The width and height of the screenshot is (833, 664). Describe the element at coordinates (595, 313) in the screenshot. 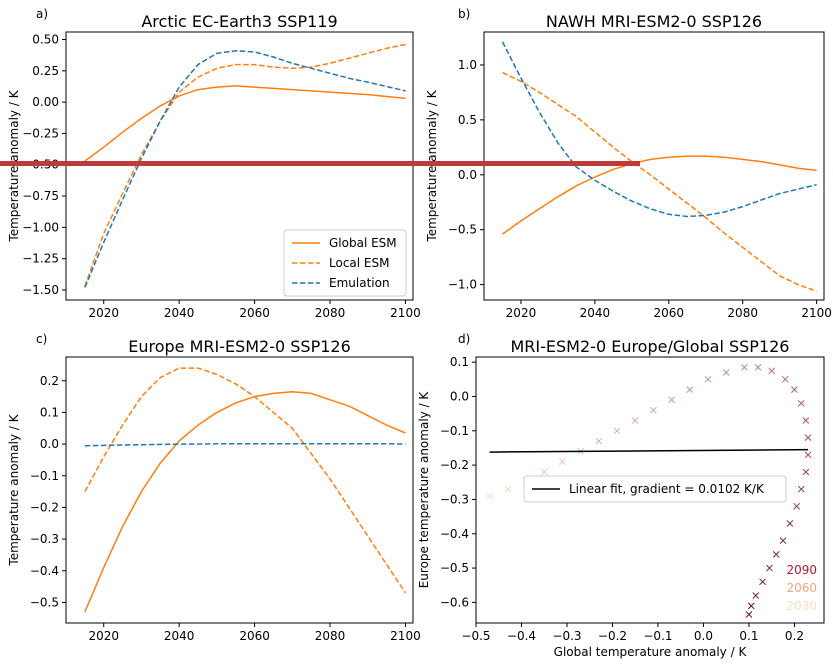

I see `x-tick-label: 2040` at that location.